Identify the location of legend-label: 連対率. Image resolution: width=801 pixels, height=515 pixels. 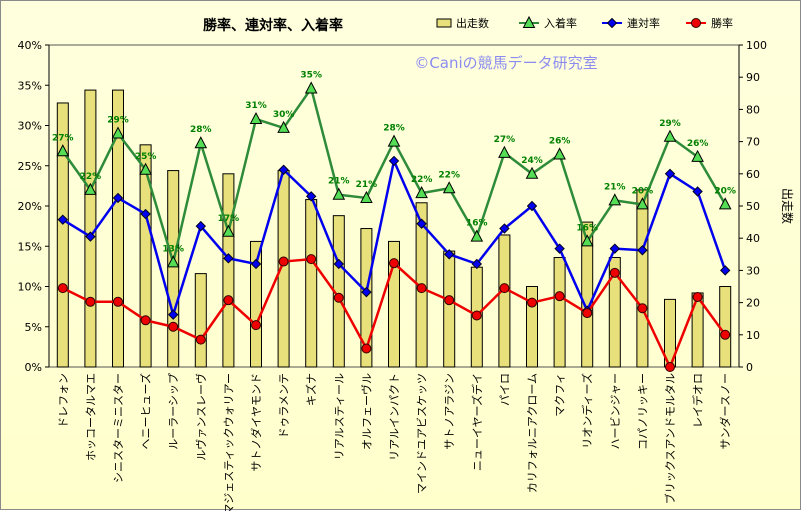
(643, 23).